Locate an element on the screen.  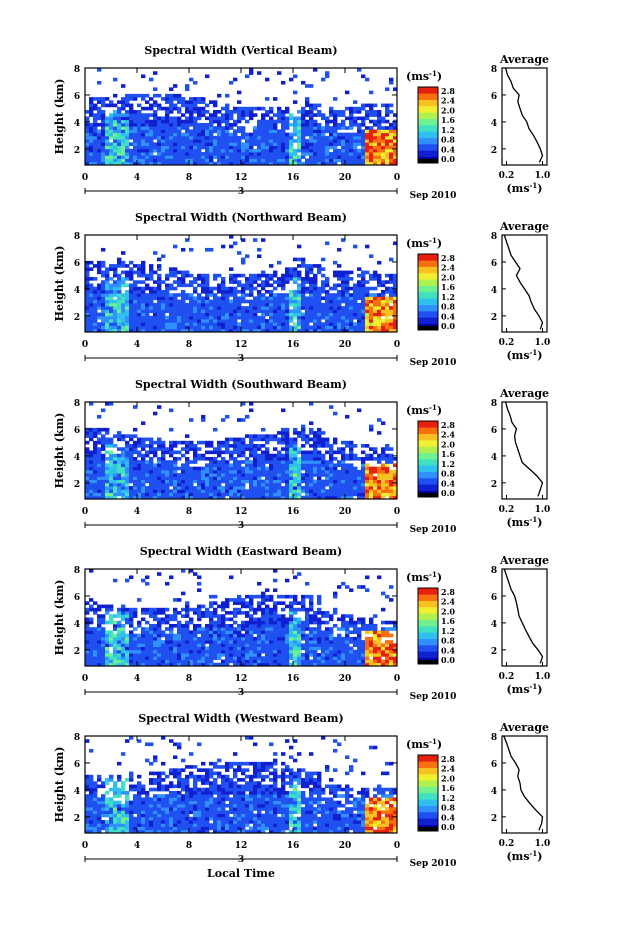
day-label: 3 is located at coordinates (241, 359).